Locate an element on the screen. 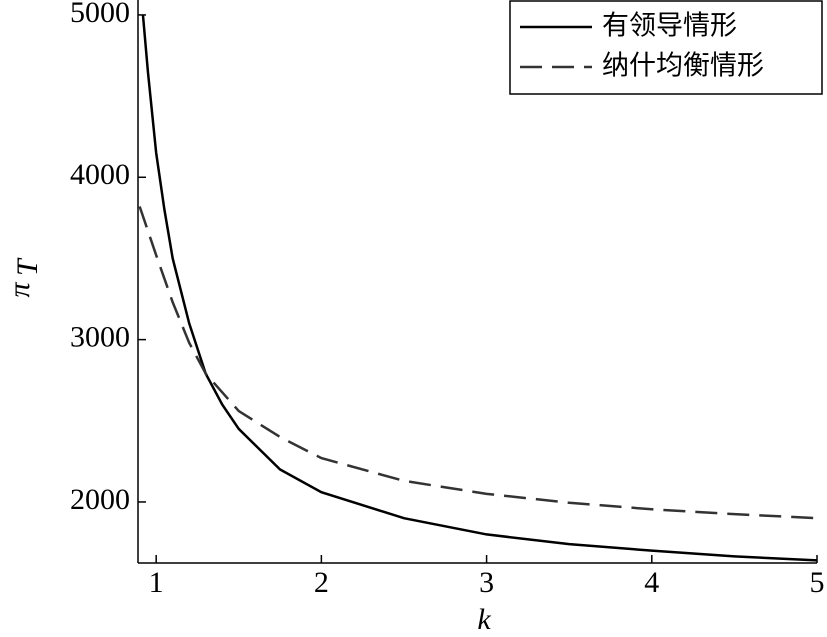 This screenshot has height=637, width=827. y-tick-label: 3000 is located at coordinates (100, 337).